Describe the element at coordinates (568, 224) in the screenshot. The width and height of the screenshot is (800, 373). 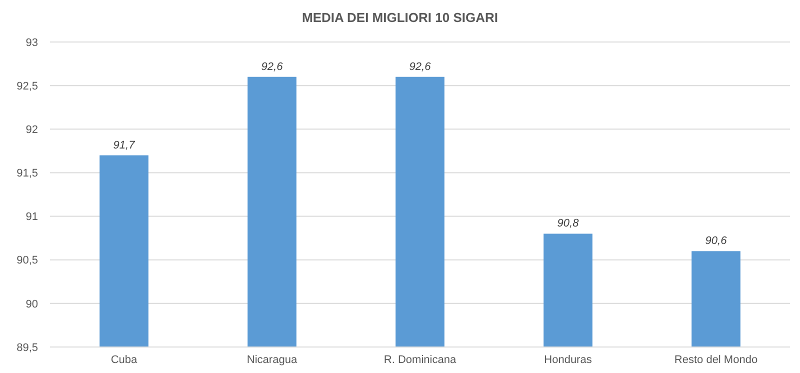
I see `data-label: 90,8` at that location.